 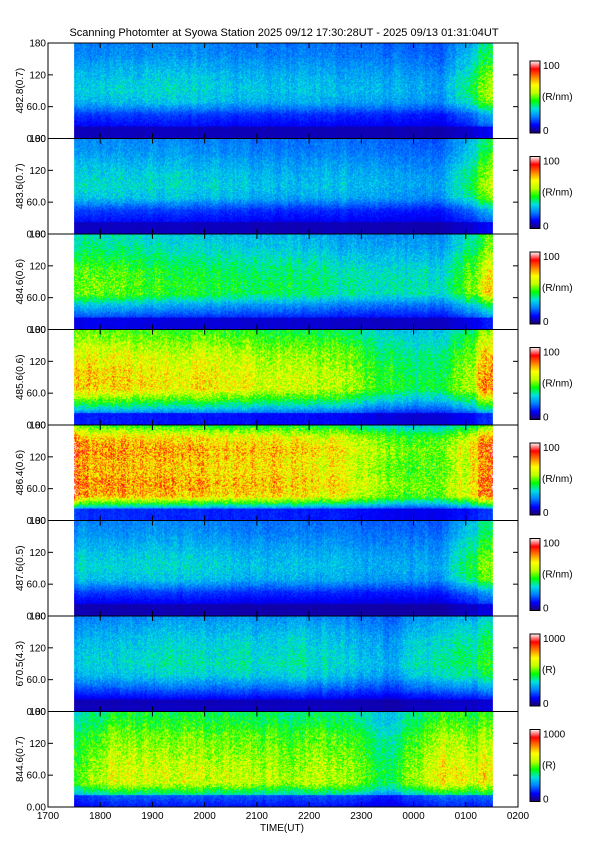 What do you see at coordinates (20, 473) in the screenshot?
I see `panel-label: 486.4(0.6)` at bounding box center [20, 473].